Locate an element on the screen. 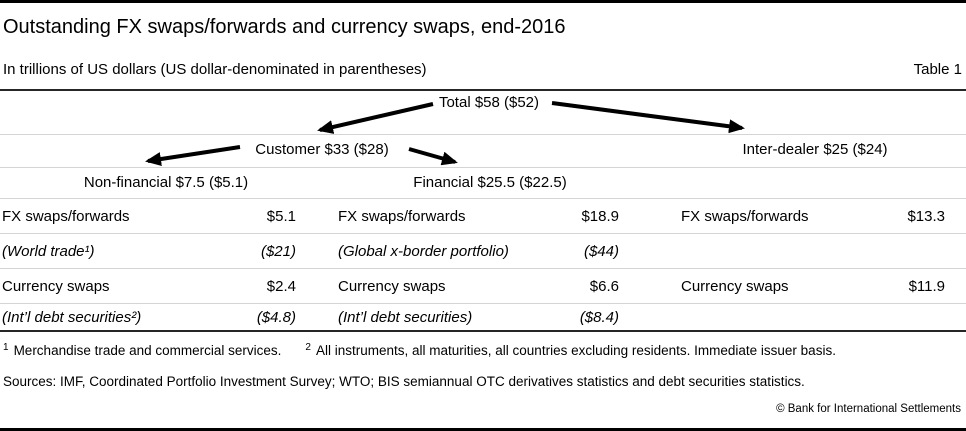 The height and width of the screenshot is (431, 966). bottom-border is located at coordinates (483, 429).